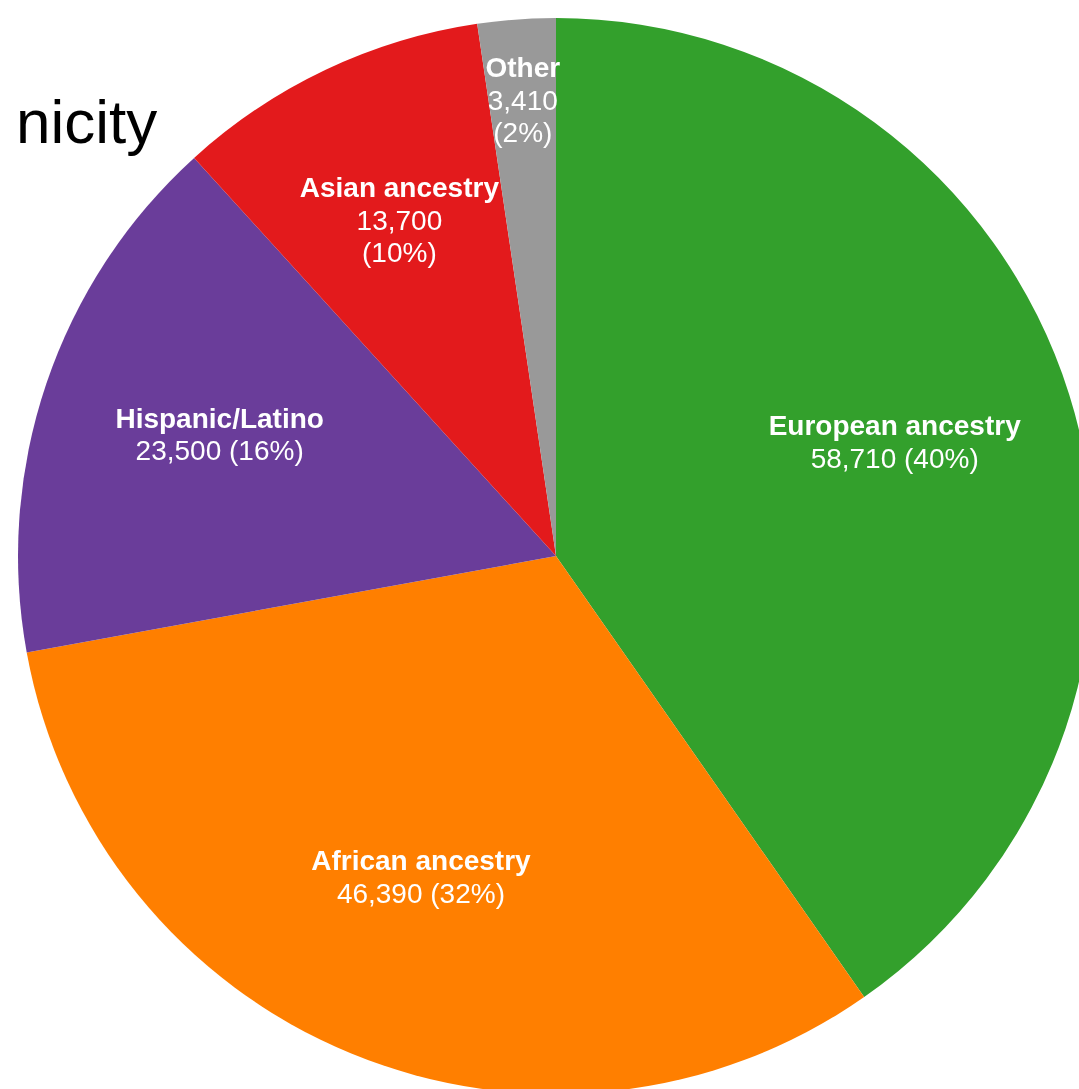 Image resolution: width=1079 pixels, height=1089 pixels. Describe the element at coordinates (399, 188) in the screenshot. I see `slice-label: Asian ancestry` at that location.